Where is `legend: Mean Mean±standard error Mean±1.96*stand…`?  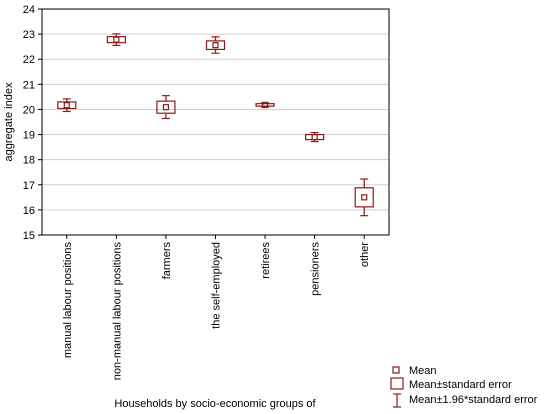
legend: Mean Mean±standard error Mean±1.96*stand… is located at coordinates (464, 386).